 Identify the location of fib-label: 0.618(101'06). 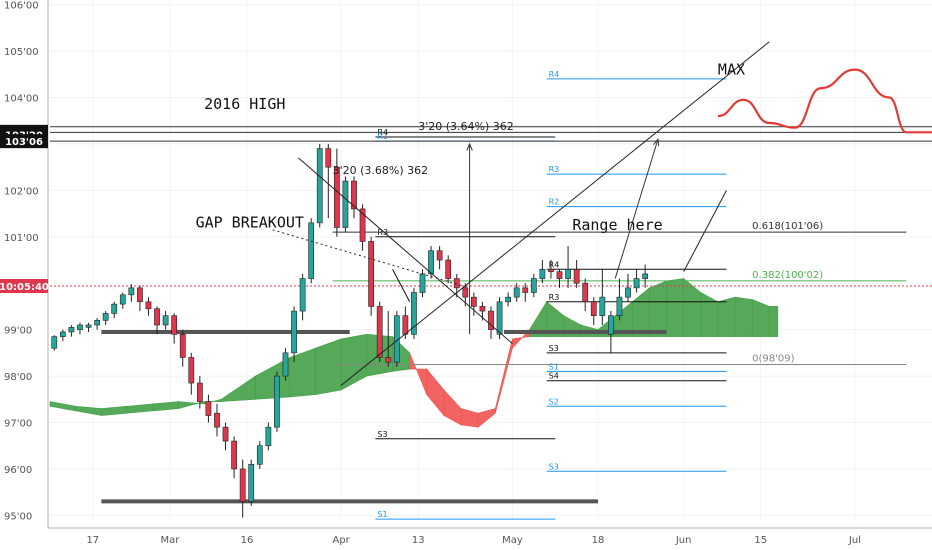
(787, 226).